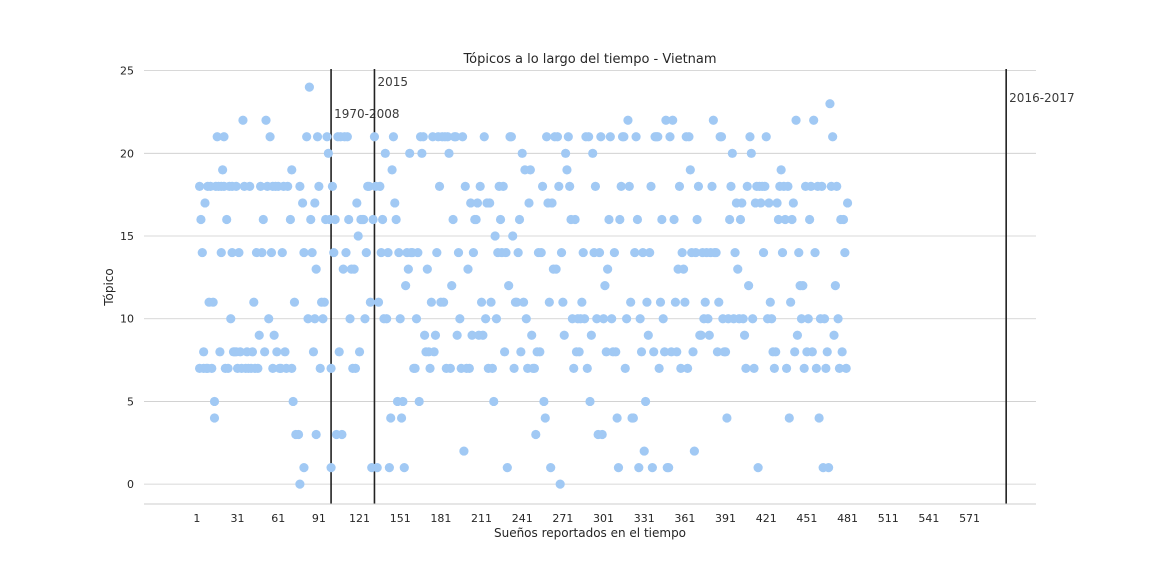 The width and height of the screenshot is (1152, 576). Describe the element at coordinates (481, 518) in the screenshot. I see `x-tick-label: 211` at that location.